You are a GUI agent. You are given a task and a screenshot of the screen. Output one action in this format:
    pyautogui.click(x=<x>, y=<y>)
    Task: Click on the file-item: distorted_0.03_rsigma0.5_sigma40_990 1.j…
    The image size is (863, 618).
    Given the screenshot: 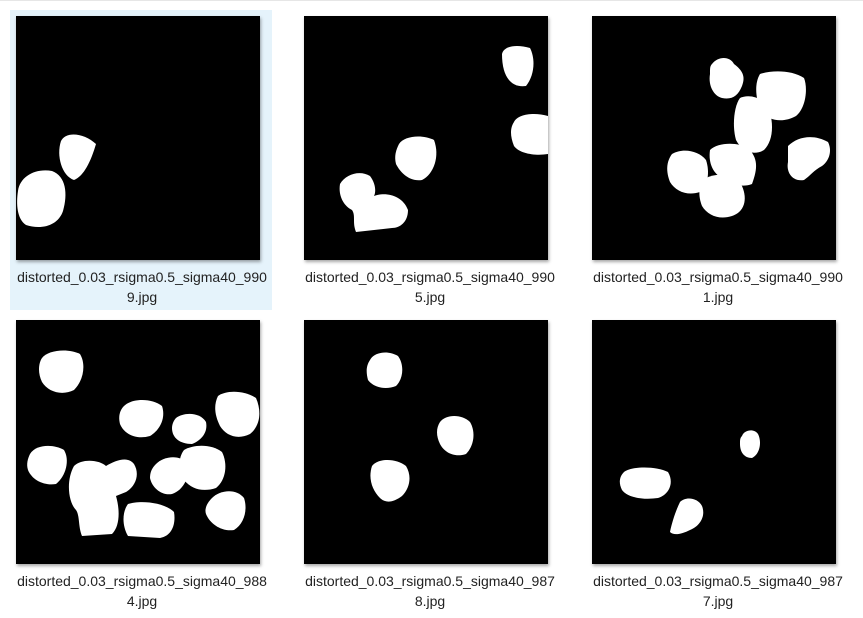 What is the action you would take?
    pyautogui.click(x=717, y=160)
    